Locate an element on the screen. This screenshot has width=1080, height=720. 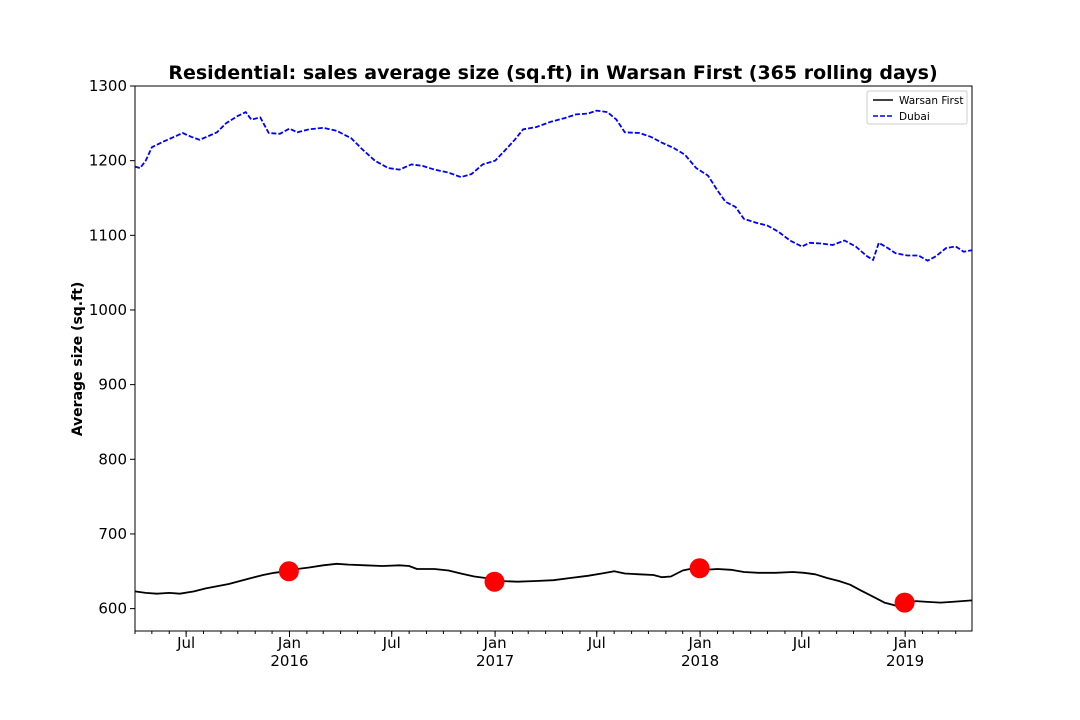
y-tick-label: 1200 is located at coordinates (108, 161).